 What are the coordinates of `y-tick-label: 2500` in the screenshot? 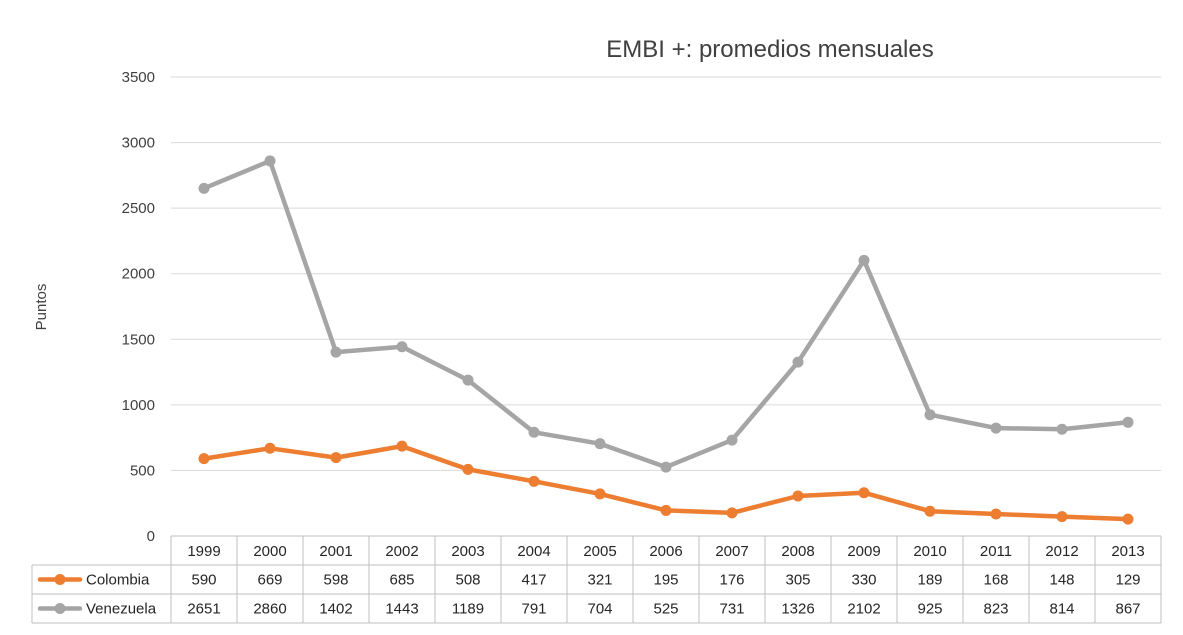 It's located at (138, 208).